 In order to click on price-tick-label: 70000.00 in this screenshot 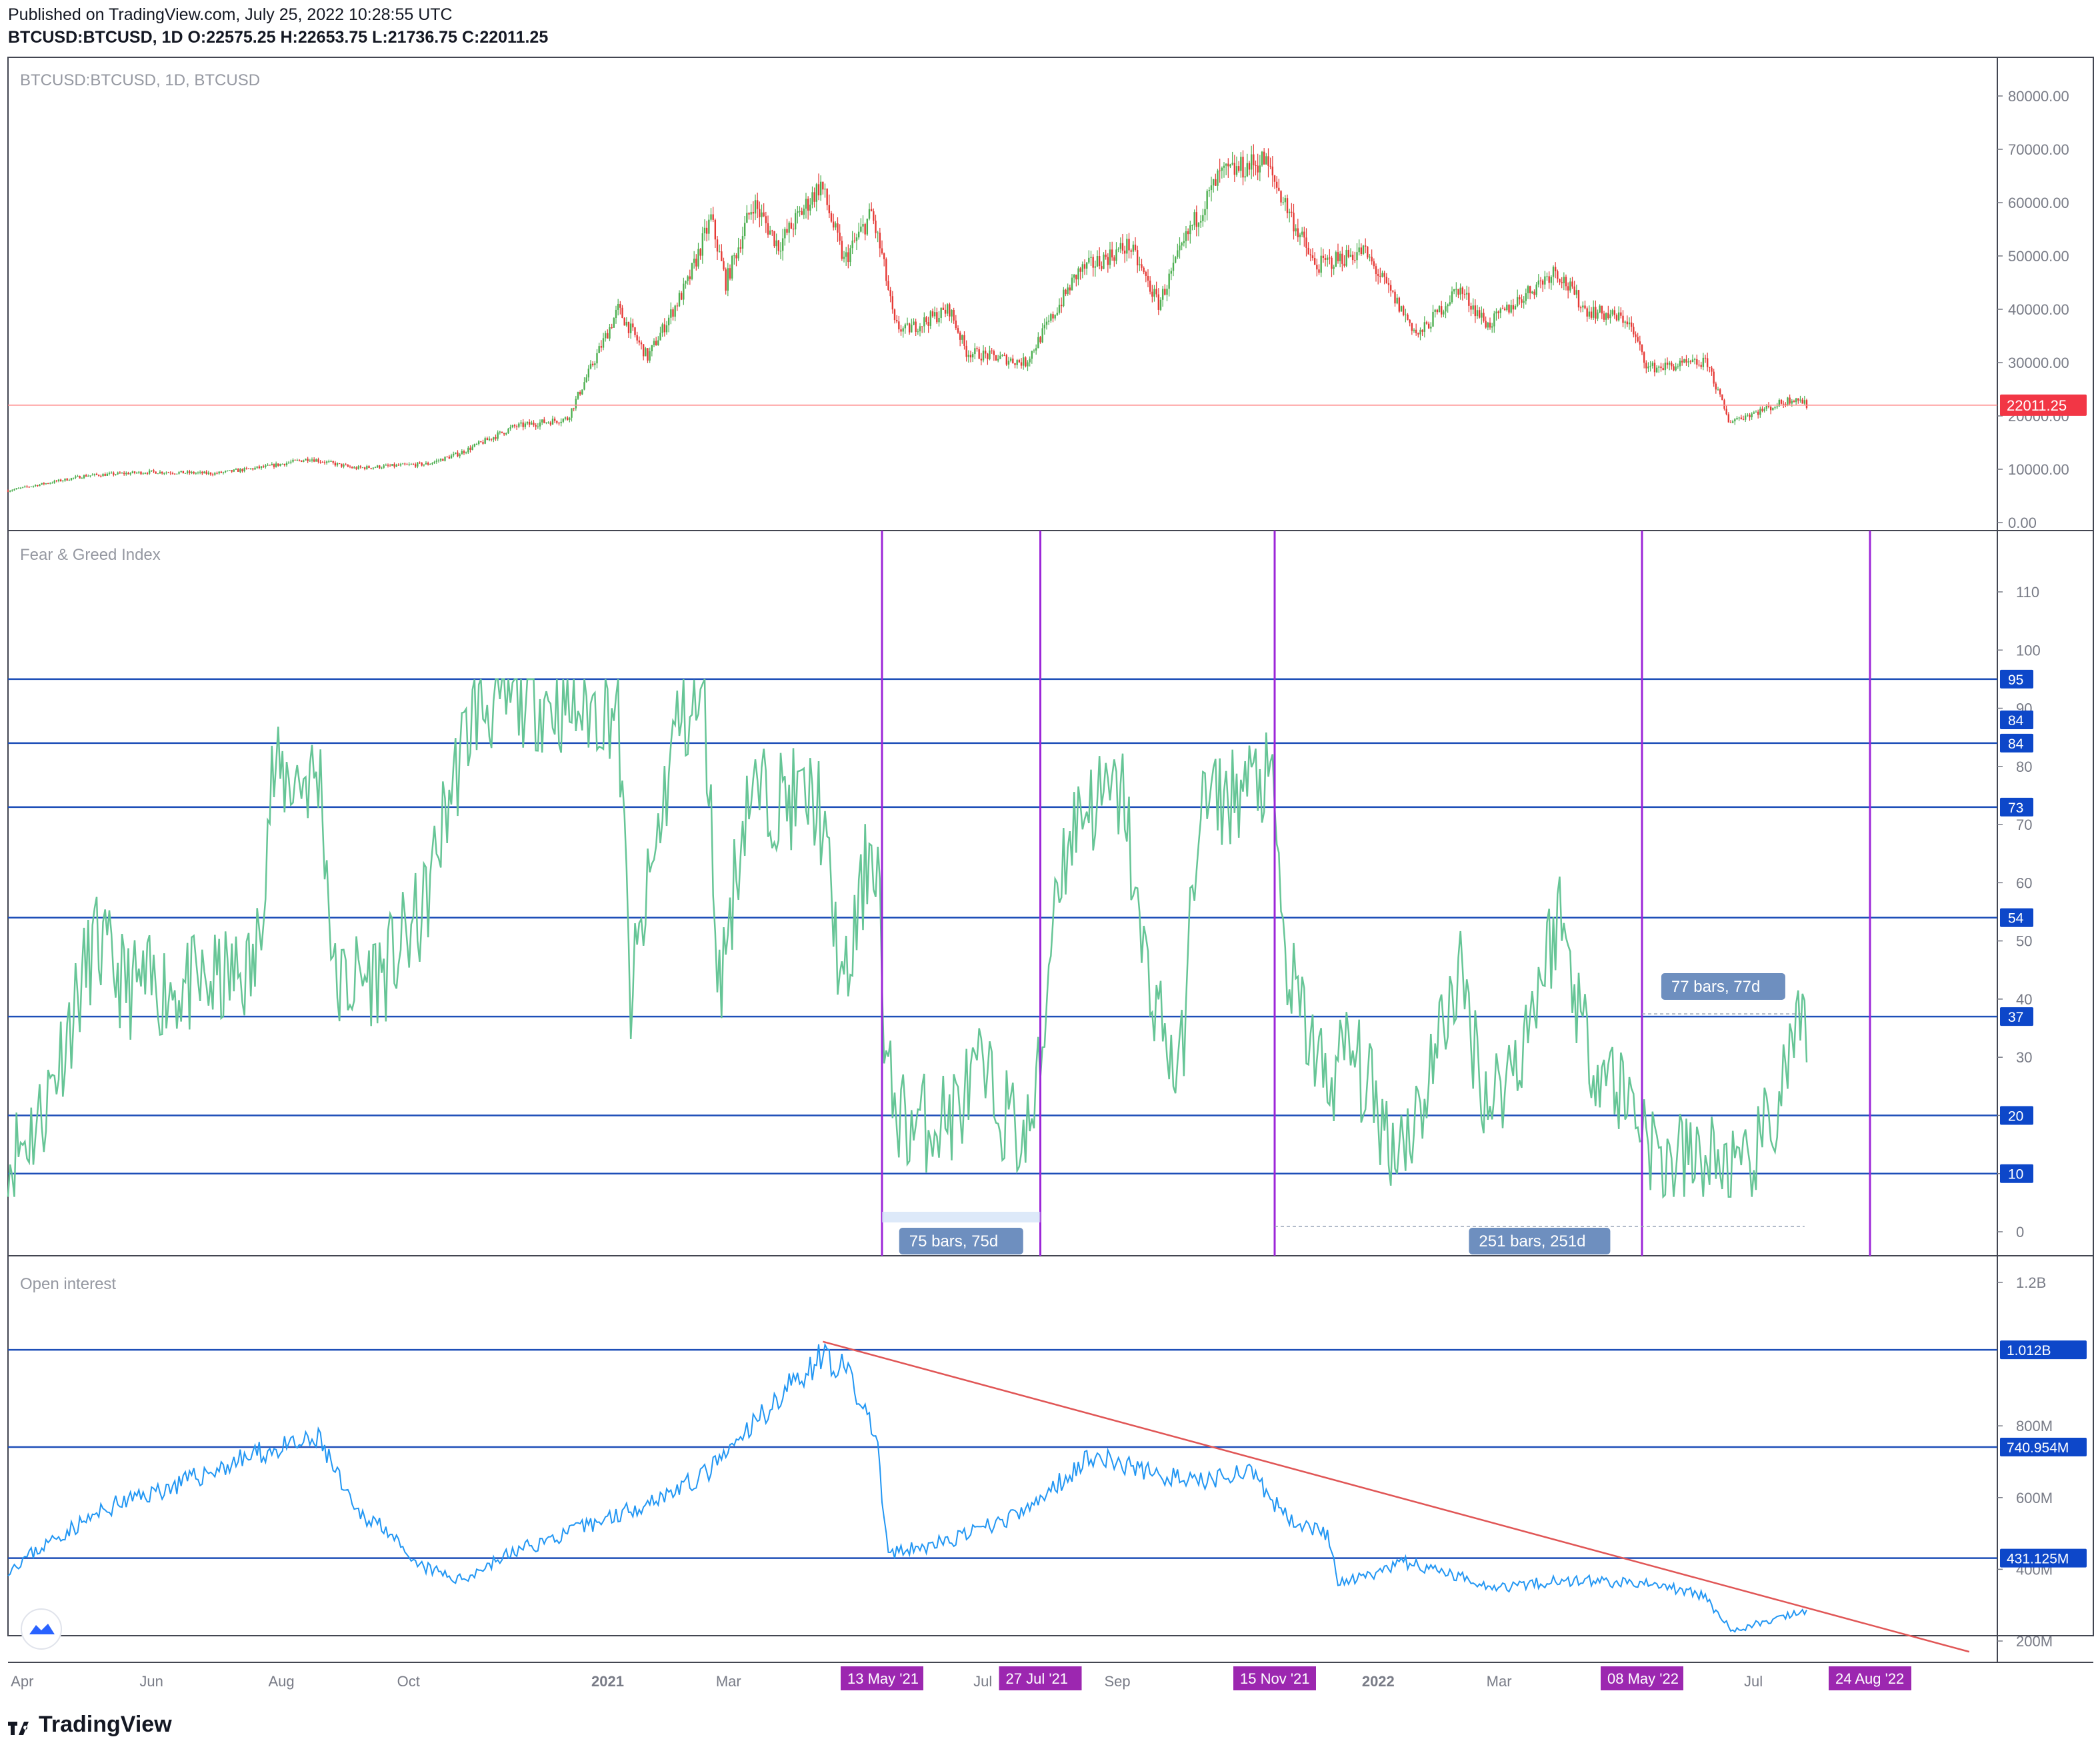, I will do `click(2038, 149)`.